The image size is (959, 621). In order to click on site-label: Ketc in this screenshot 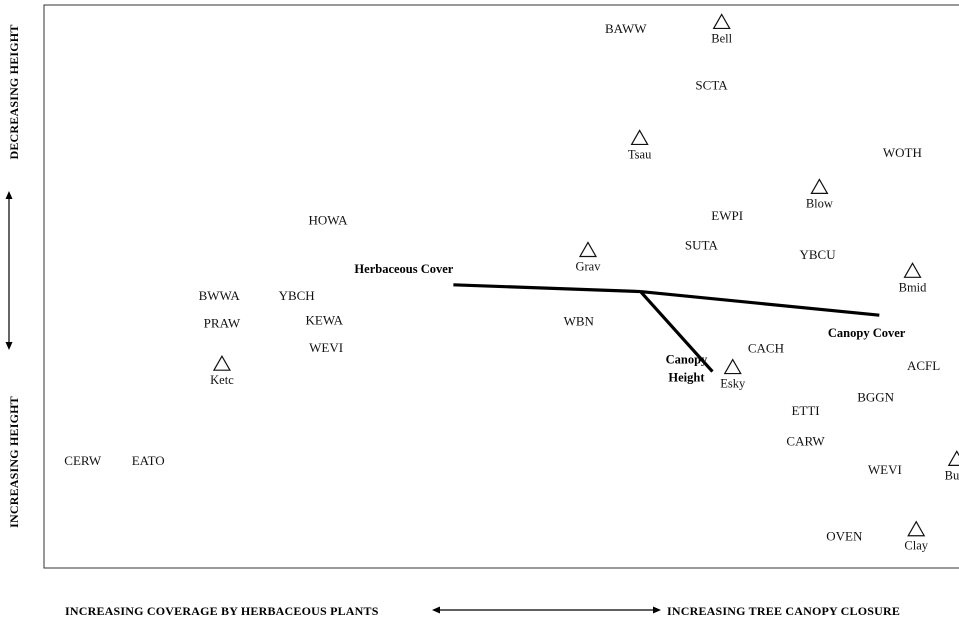, I will do `click(222, 380)`.